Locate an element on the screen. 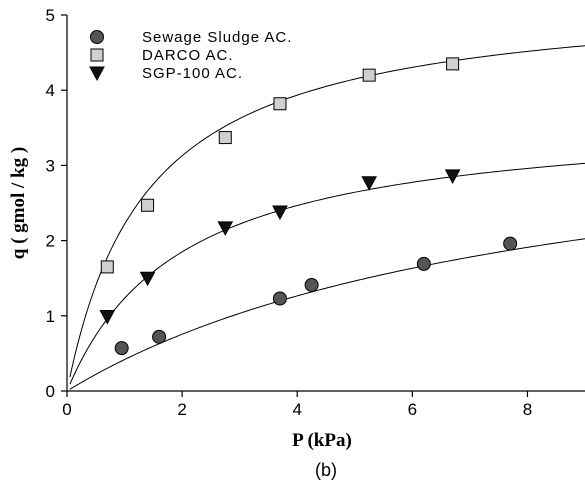 Image resolution: width=585 pixels, height=489 pixels. y-tick-label: 5 is located at coordinates (50, 15).